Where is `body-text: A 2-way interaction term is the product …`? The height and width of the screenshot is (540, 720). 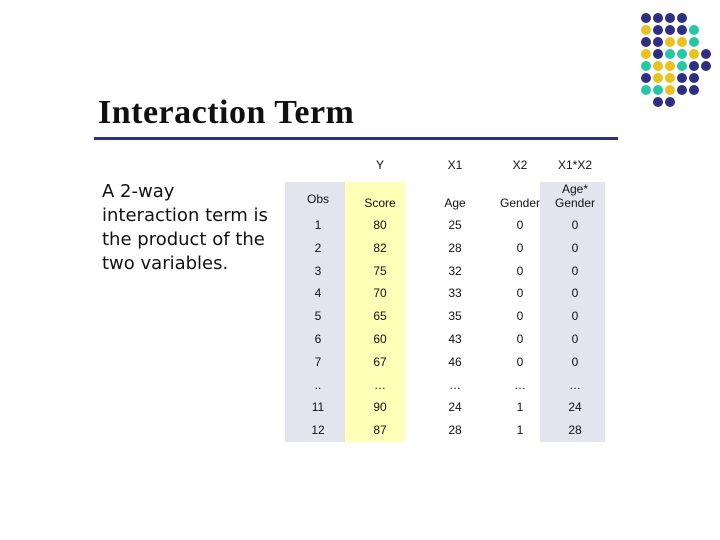 body-text: A 2-way interaction term is the product … is located at coordinates (185, 227).